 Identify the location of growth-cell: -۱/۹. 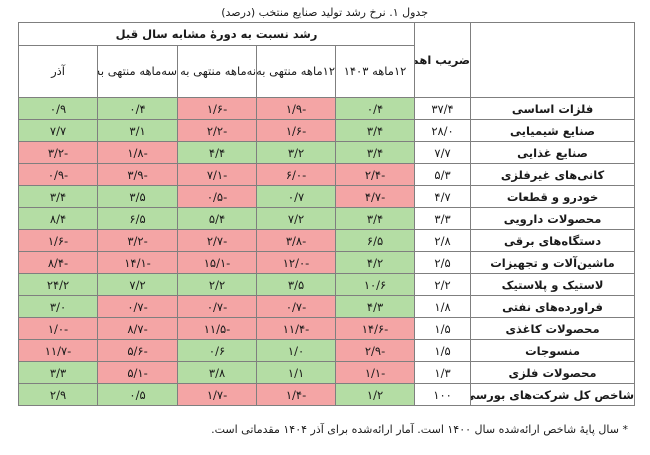
(296, 108).